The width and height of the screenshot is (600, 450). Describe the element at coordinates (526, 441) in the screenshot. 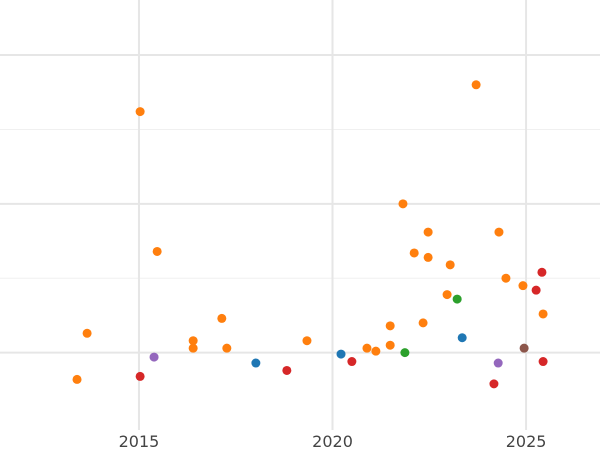

I see `x-tick-label: 2025` at that location.